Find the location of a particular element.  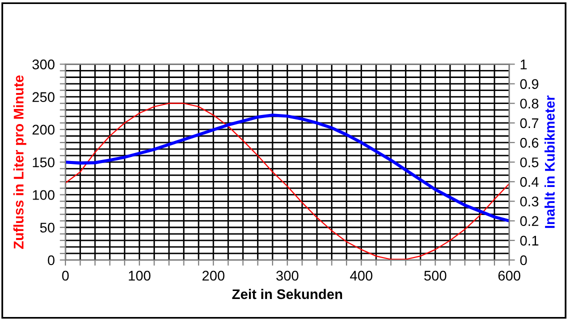

y2-tick-label: 0.3 is located at coordinates (529, 201).